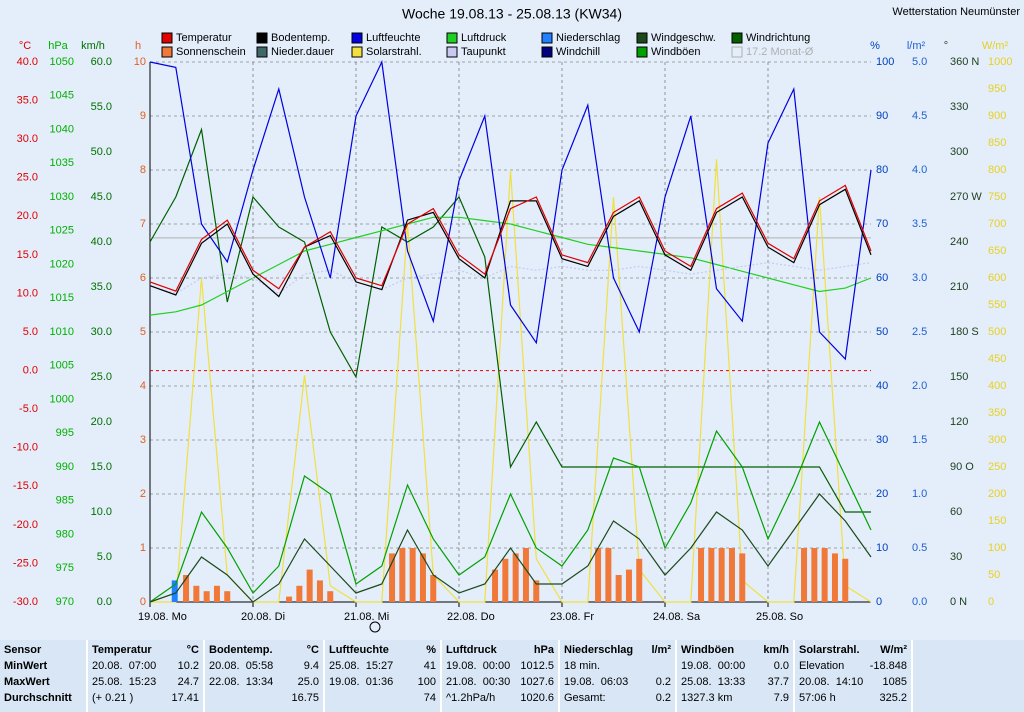  Describe the element at coordinates (997, 197) in the screenshot. I see `y-tick-label: 750` at that location.